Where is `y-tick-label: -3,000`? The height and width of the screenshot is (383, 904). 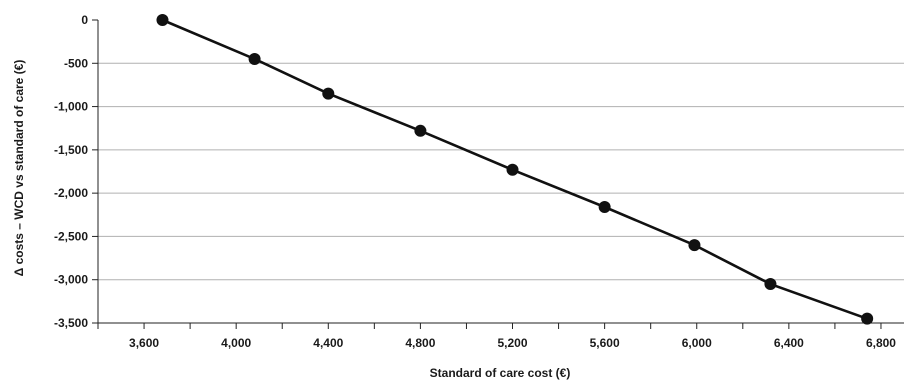
y-tick-label: -3,000 is located at coordinates (71, 280).